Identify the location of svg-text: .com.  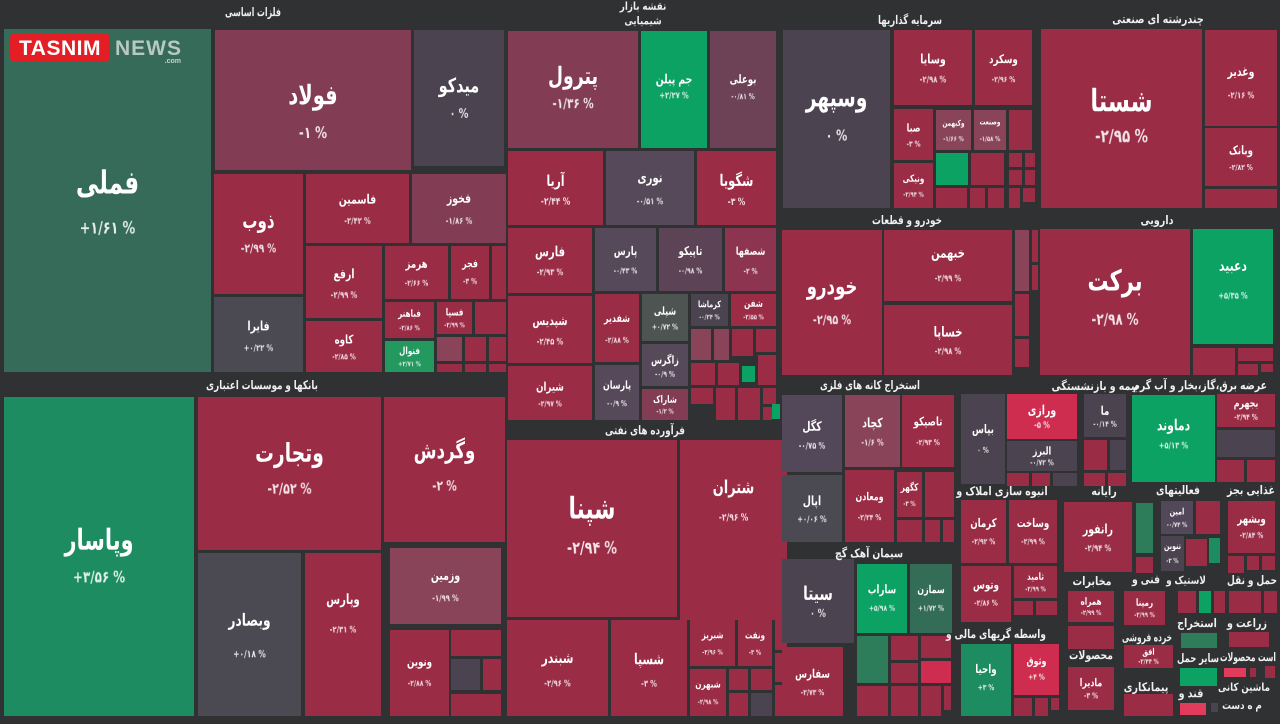
(173, 61).